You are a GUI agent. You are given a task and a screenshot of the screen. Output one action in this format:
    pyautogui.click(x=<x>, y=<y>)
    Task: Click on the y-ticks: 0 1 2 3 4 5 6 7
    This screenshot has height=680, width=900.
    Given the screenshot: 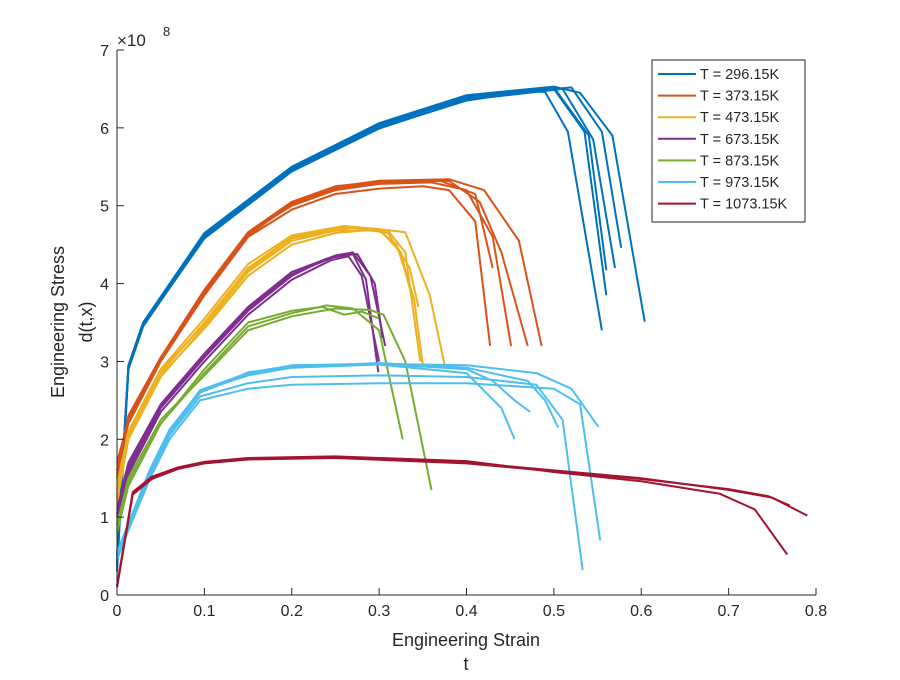 What is the action you would take?
    pyautogui.click(x=112, y=324)
    